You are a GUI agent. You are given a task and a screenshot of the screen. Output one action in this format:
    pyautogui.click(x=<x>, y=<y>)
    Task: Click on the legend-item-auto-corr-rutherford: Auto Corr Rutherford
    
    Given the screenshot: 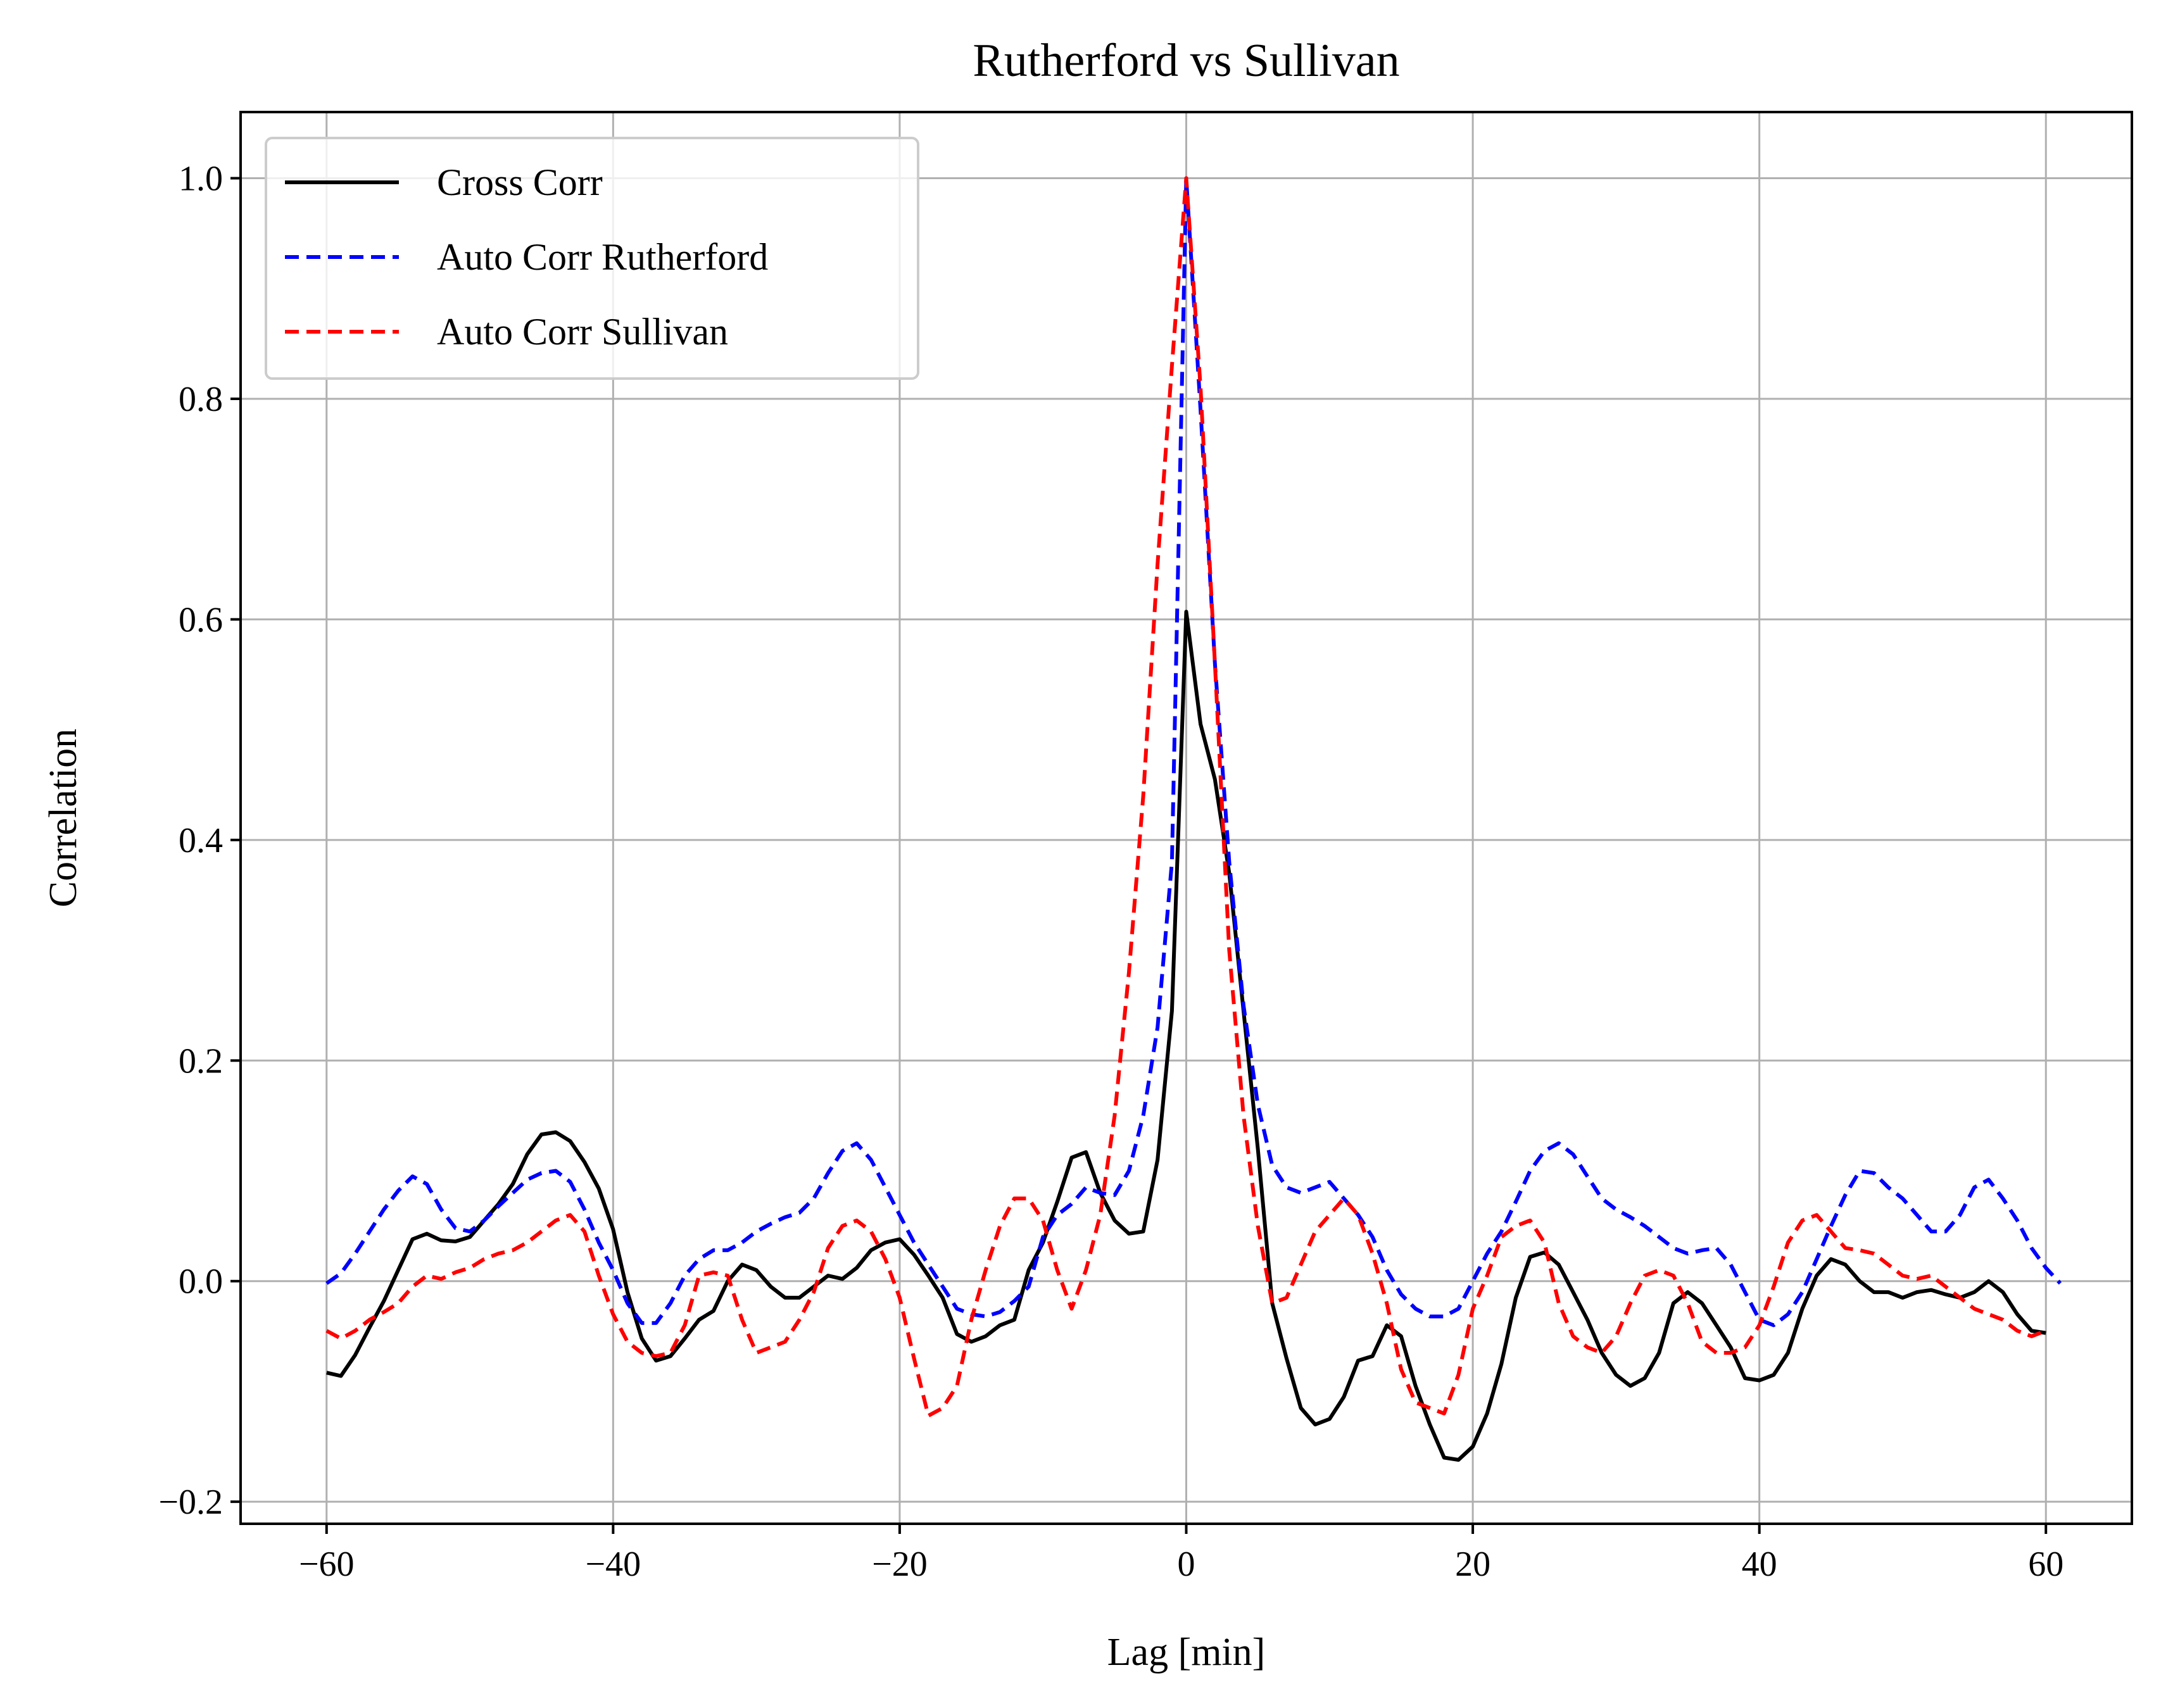 What is the action you would take?
    pyautogui.click(x=526, y=257)
    